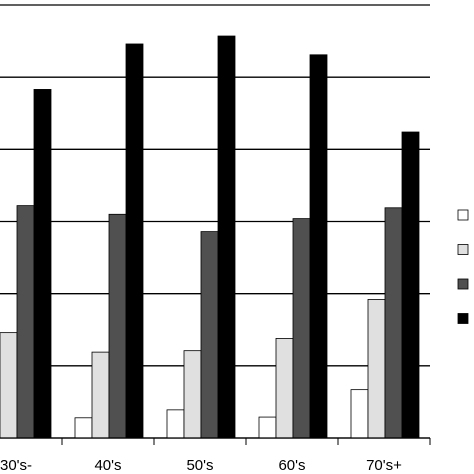 This screenshot has height=474, width=474. Describe the element at coordinates (107, 465) in the screenshot. I see `x-tick-label: 40's` at that location.